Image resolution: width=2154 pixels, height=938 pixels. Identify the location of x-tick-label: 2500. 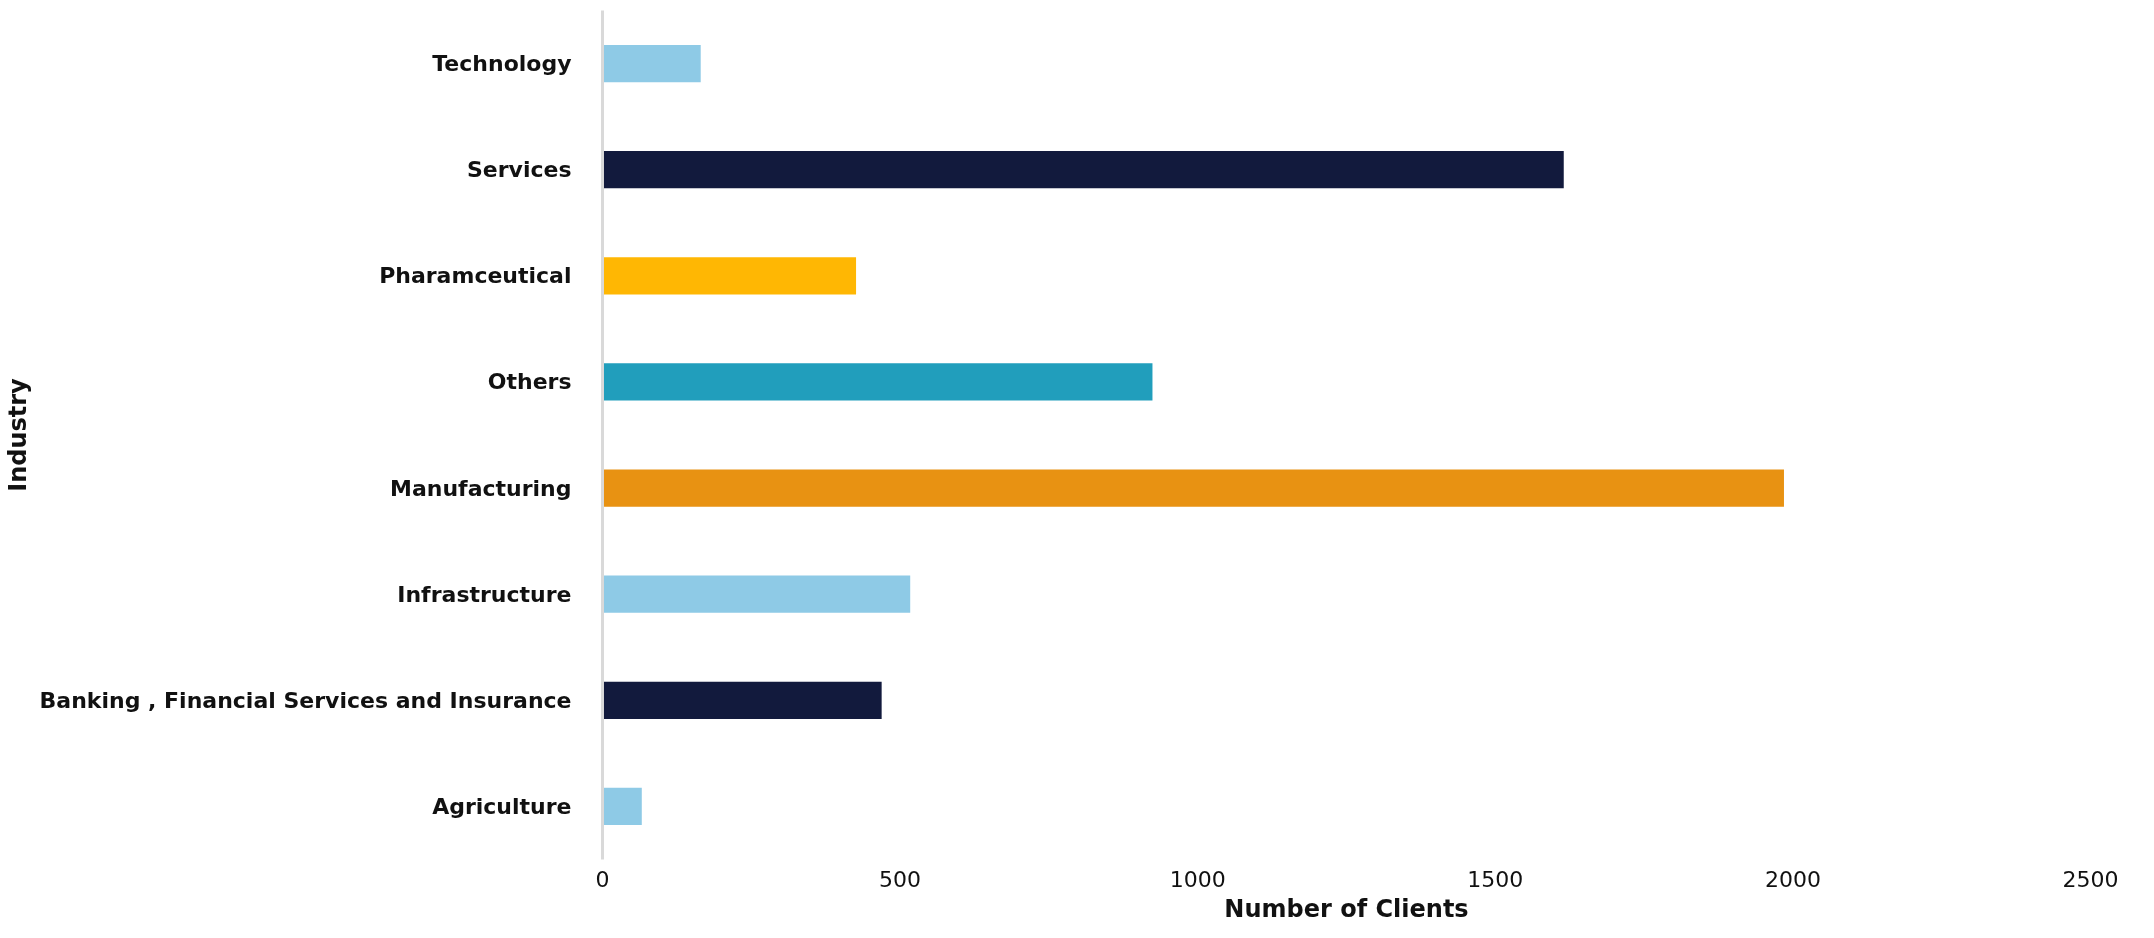
(2090, 879).